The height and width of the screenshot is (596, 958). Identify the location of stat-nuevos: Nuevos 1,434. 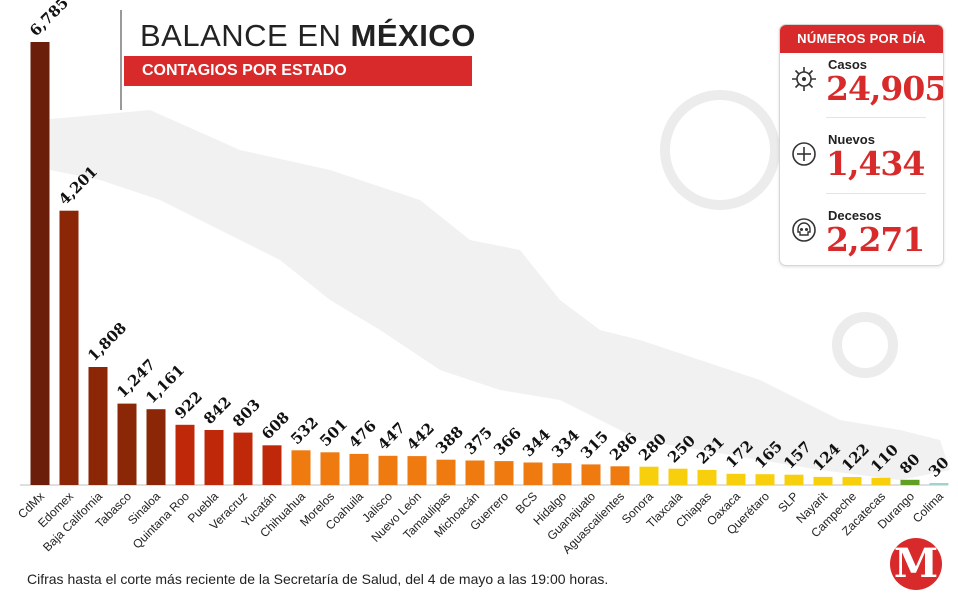
(861, 160).